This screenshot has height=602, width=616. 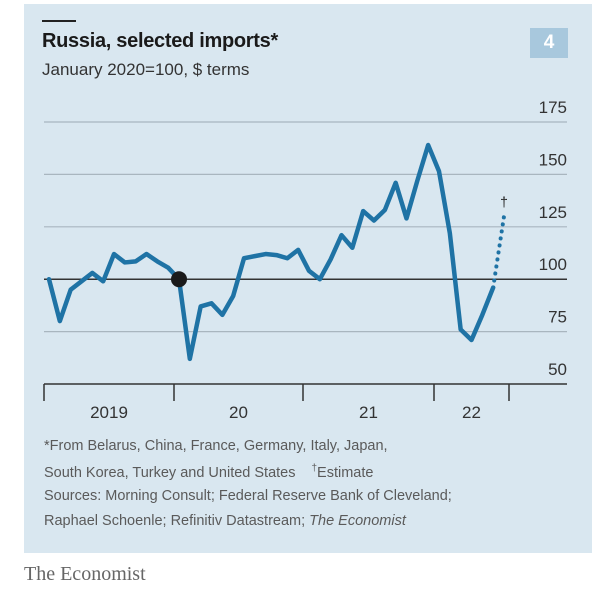 What do you see at coordinates (109, 412) in the screenshot?
I see `x-tick-label-2019: 2019` at bounding box center [109, 412].